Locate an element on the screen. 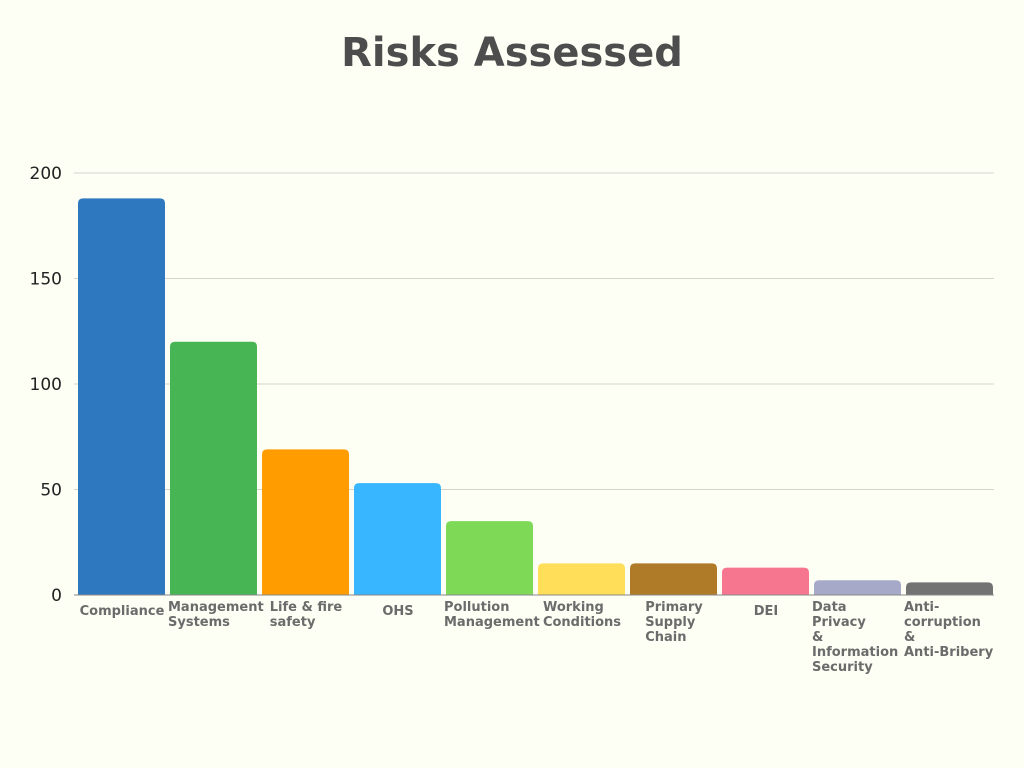  x-tick-label-text: Compliance is located at coordinates (122, 611).